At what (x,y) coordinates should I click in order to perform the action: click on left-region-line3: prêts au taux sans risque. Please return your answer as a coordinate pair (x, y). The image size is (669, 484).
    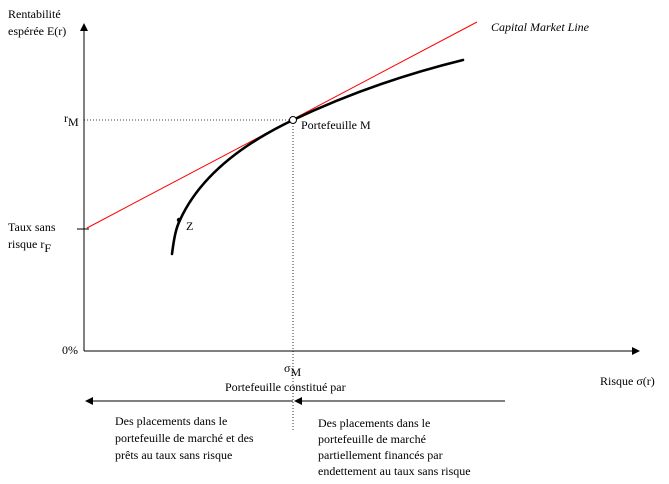
    Looking at the image, I should click on (173, 455).